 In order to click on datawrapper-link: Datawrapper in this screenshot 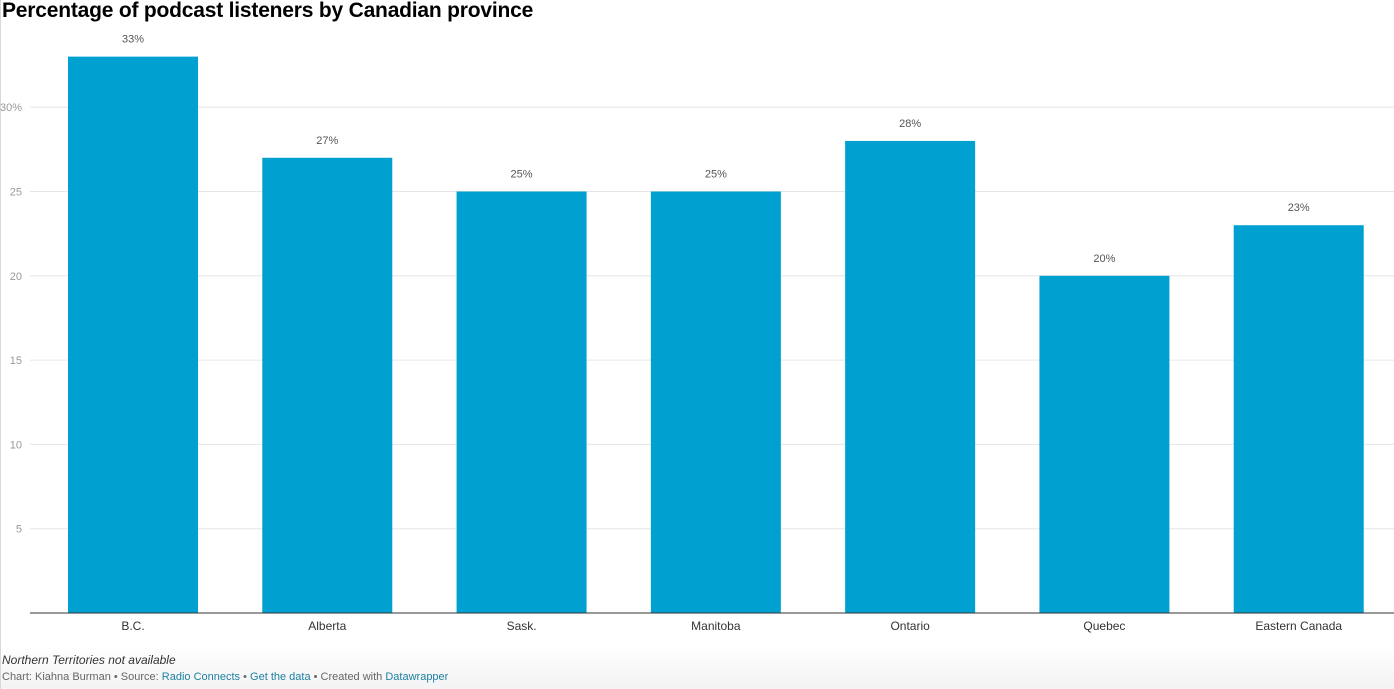, I will do `click(417, 677)`.